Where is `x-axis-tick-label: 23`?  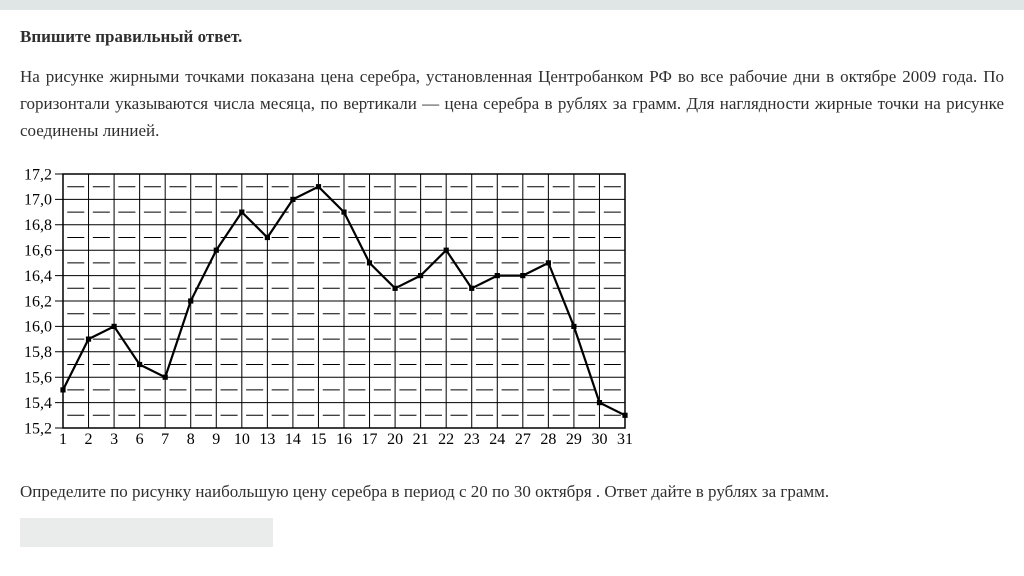 x-axis-tick-label: 23 is located at coordinates (472, 439).